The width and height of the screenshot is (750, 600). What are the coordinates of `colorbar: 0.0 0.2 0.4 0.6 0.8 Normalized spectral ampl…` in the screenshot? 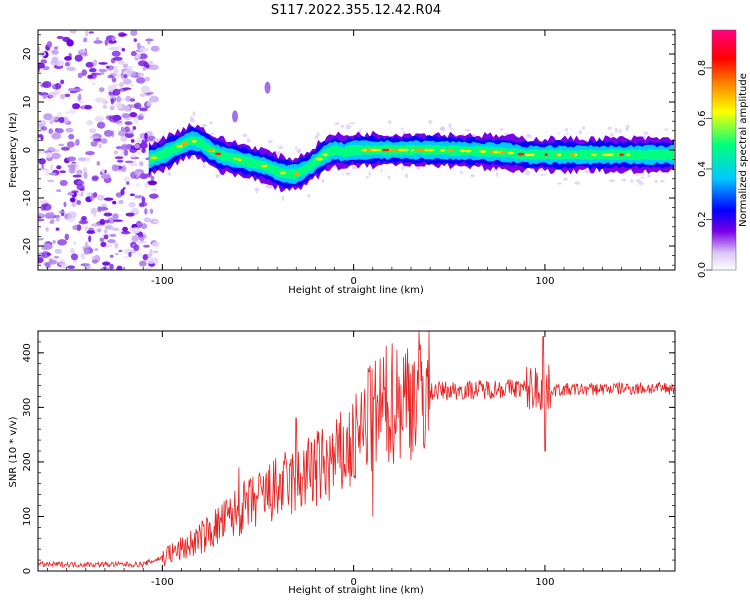 It's located at (723, 153).